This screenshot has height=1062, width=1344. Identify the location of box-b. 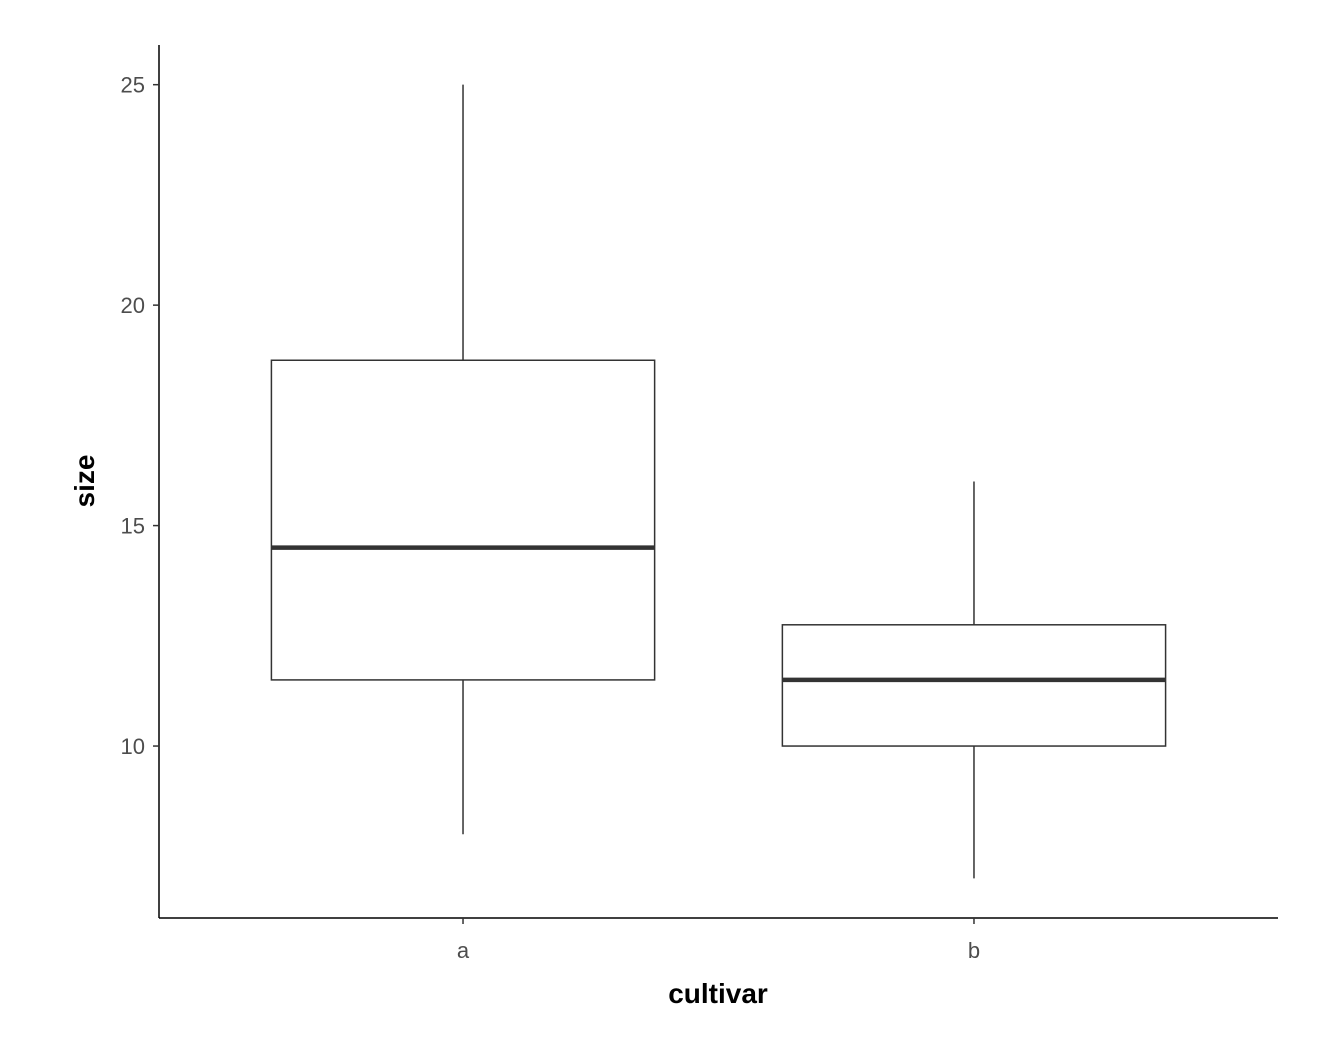
(974, 680).